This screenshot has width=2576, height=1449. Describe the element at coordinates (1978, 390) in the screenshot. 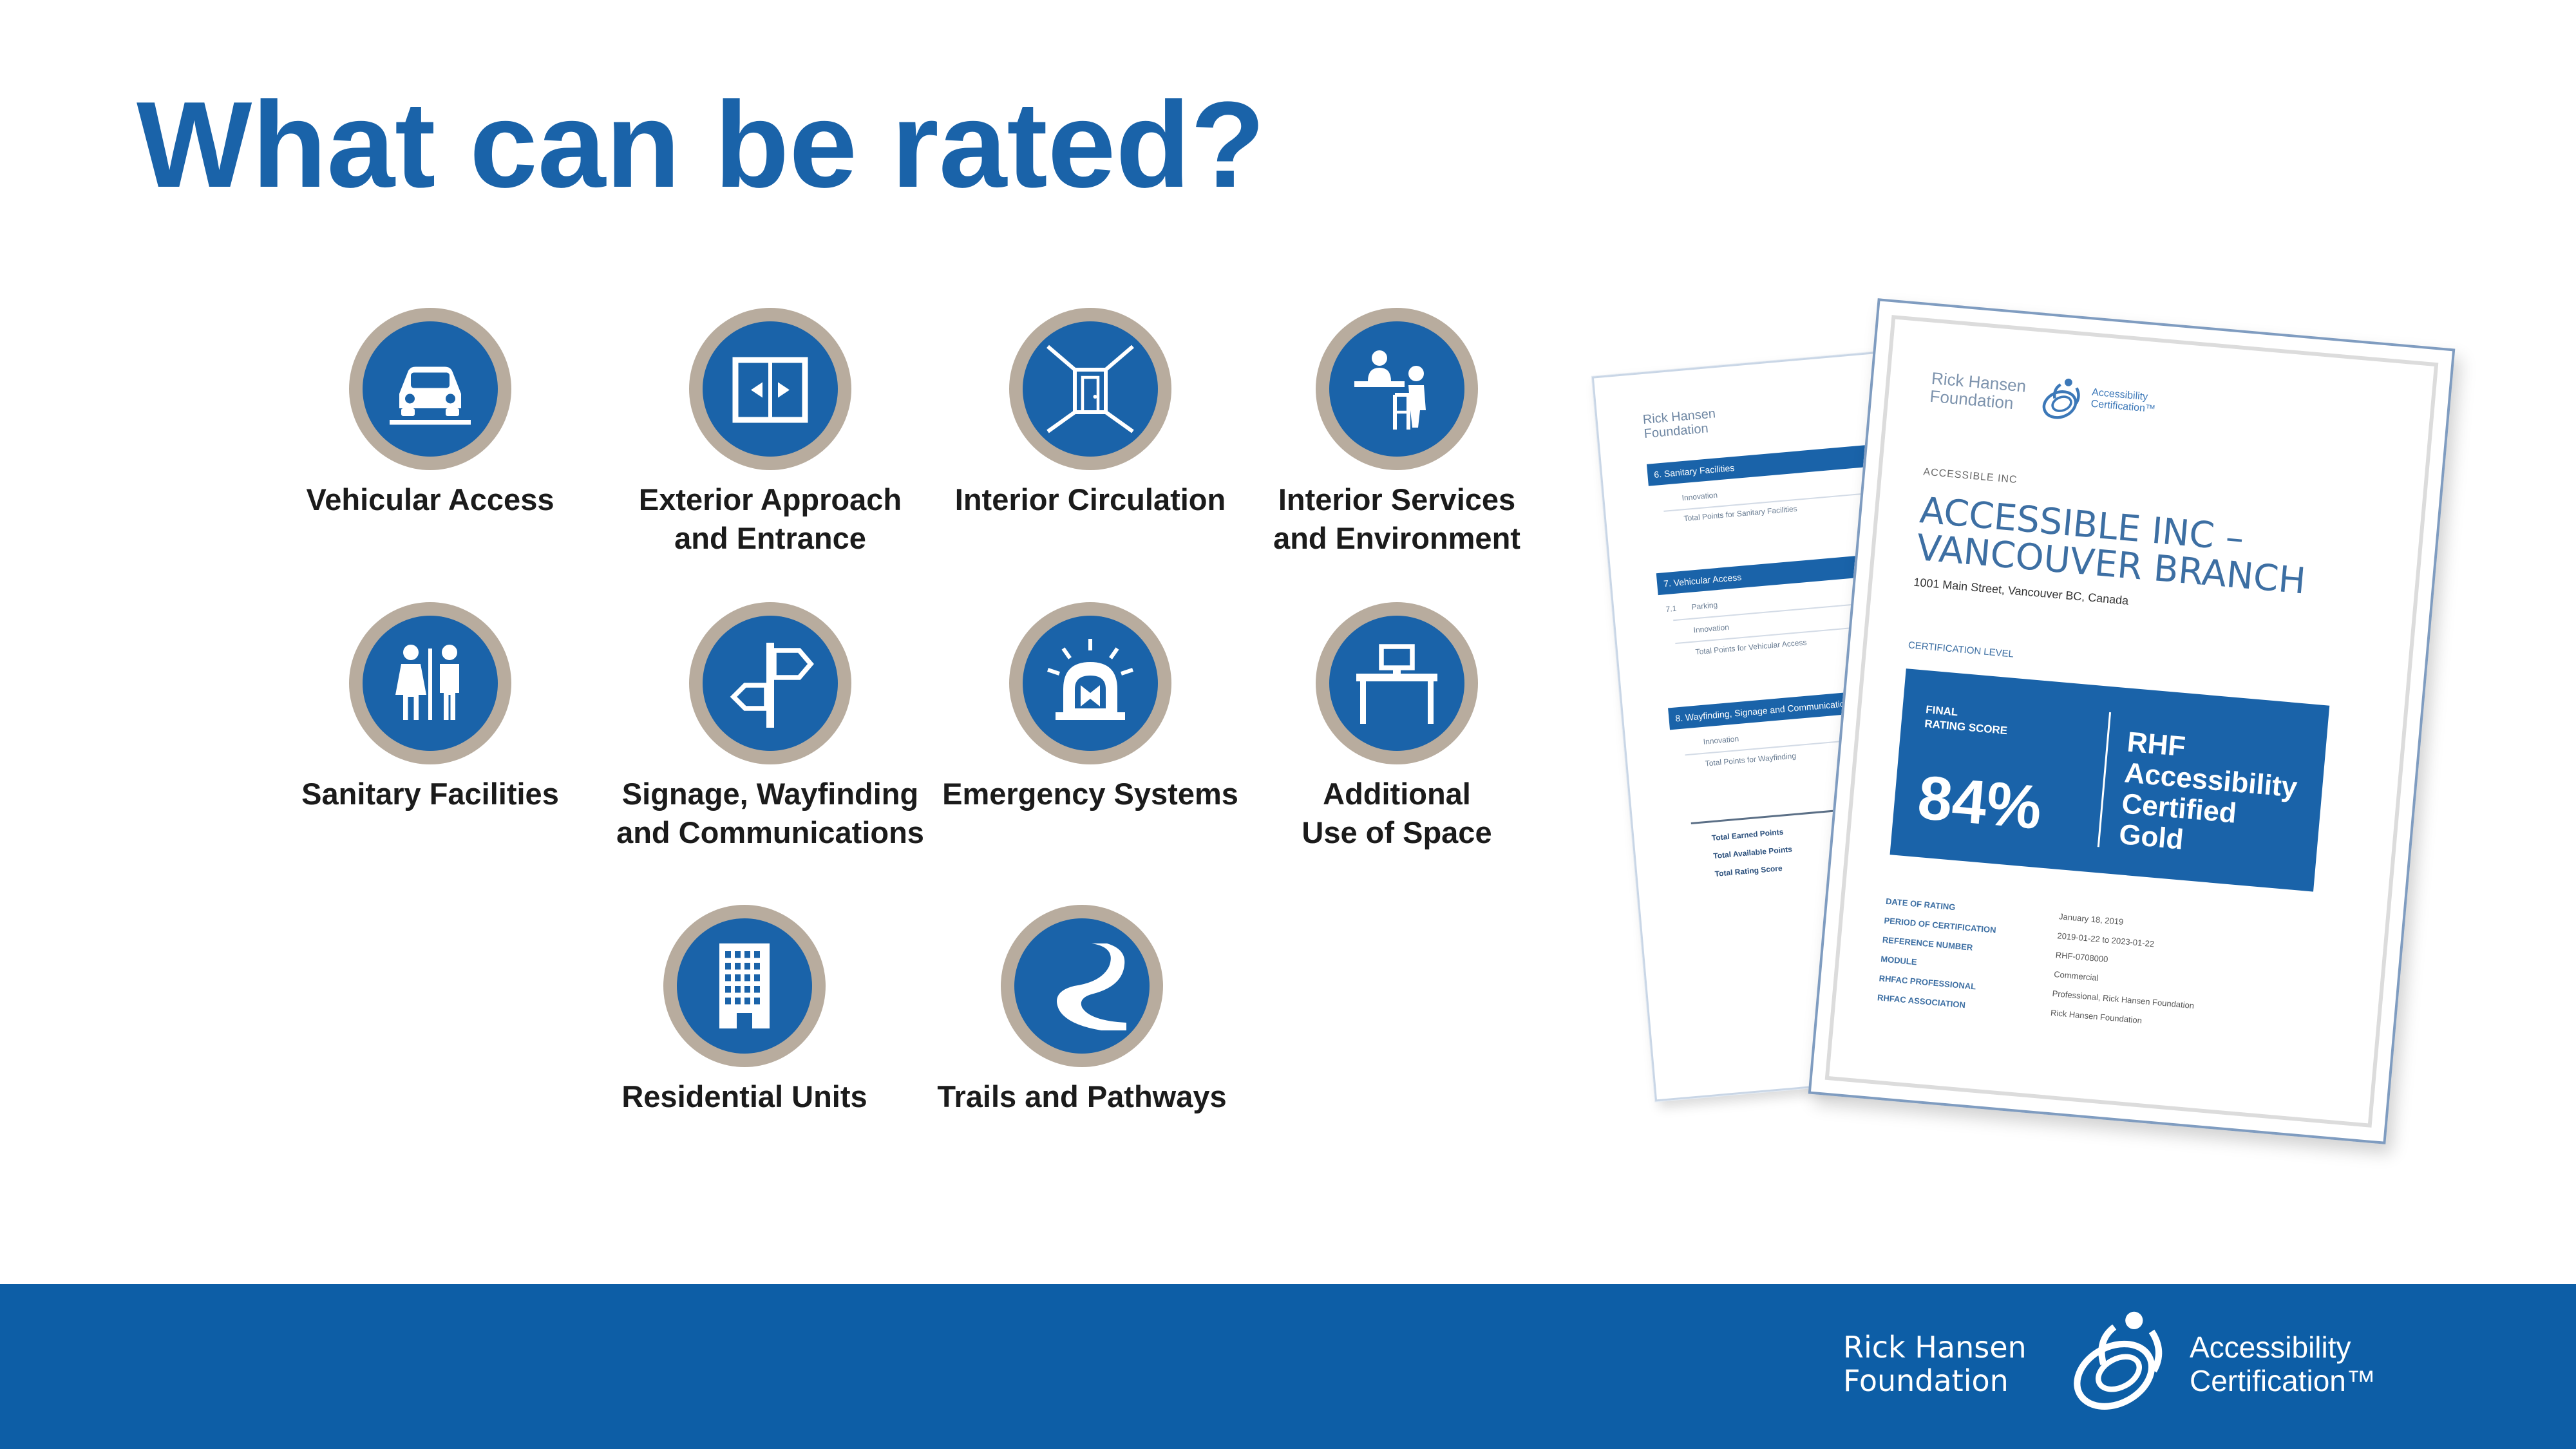

I see `certificate-logo-org: Rick Hansen Foundation` at that location.